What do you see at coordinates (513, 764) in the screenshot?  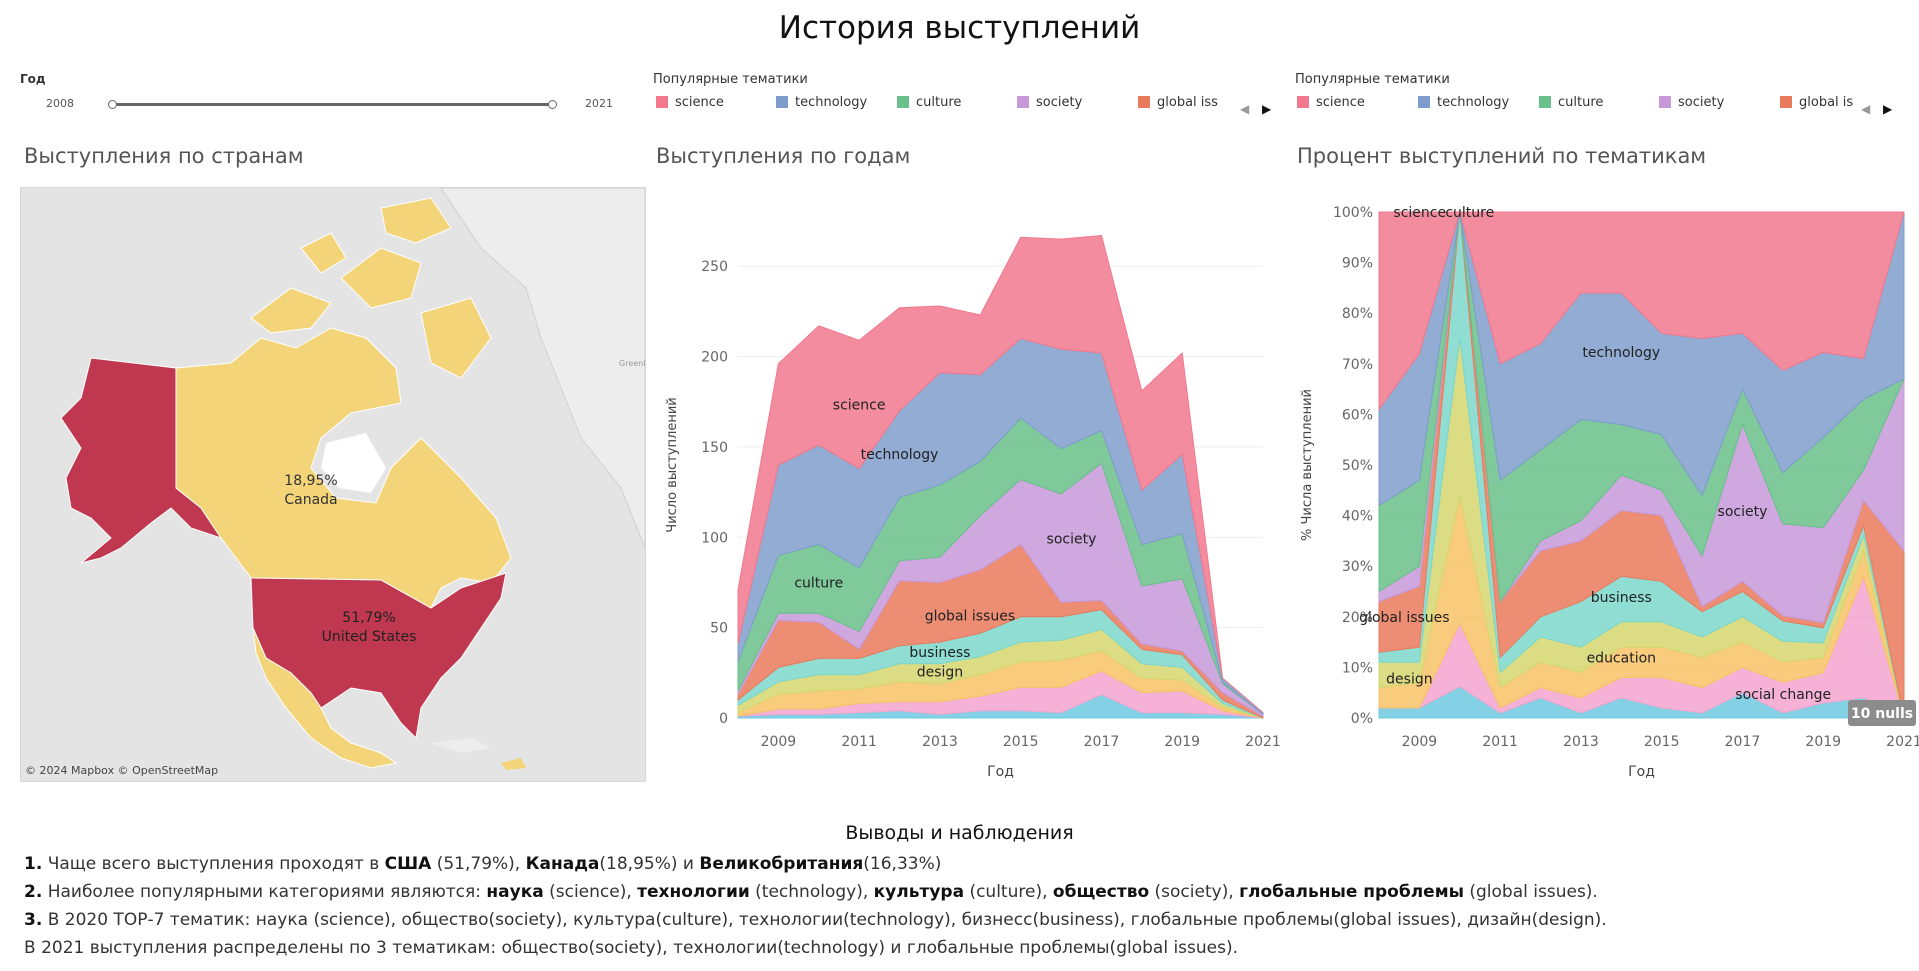 I see `caribbean-island` at bounding box center [513, 764].